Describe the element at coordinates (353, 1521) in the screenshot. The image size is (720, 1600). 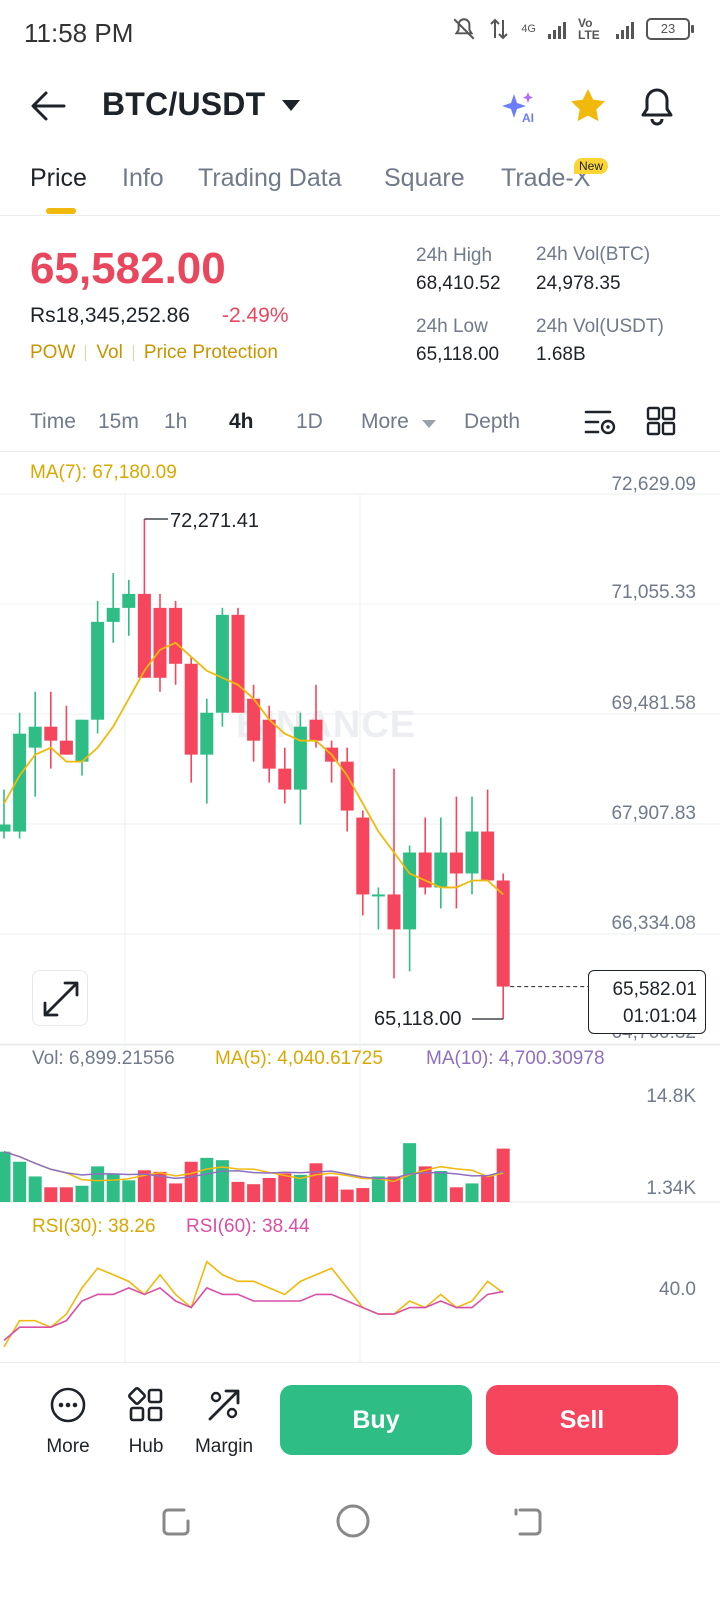
I see `home-icon` at that location.